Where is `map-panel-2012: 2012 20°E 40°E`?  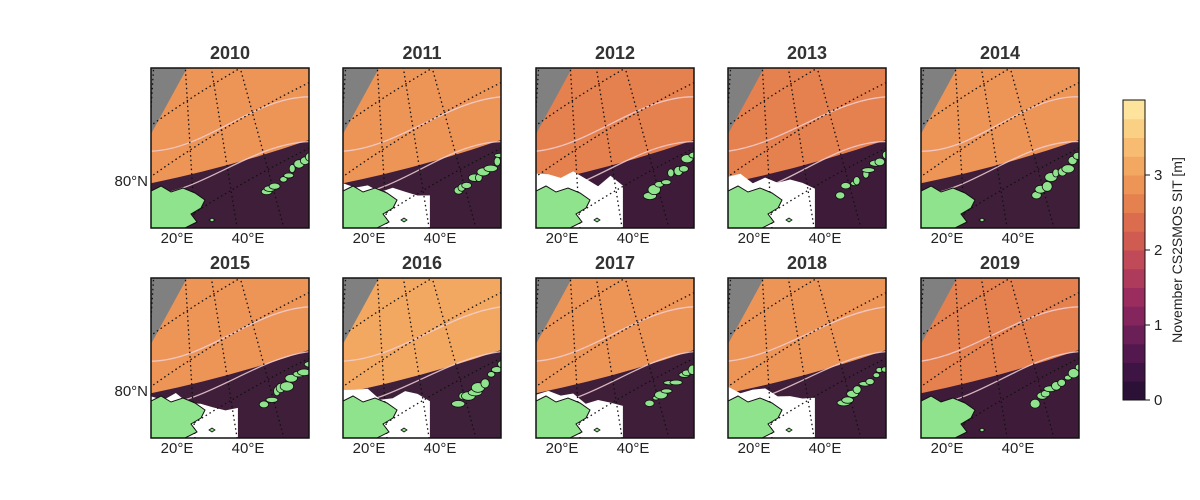 map-panel-2012: 2012 20°E 40°E is located at coordinates (615, 145).